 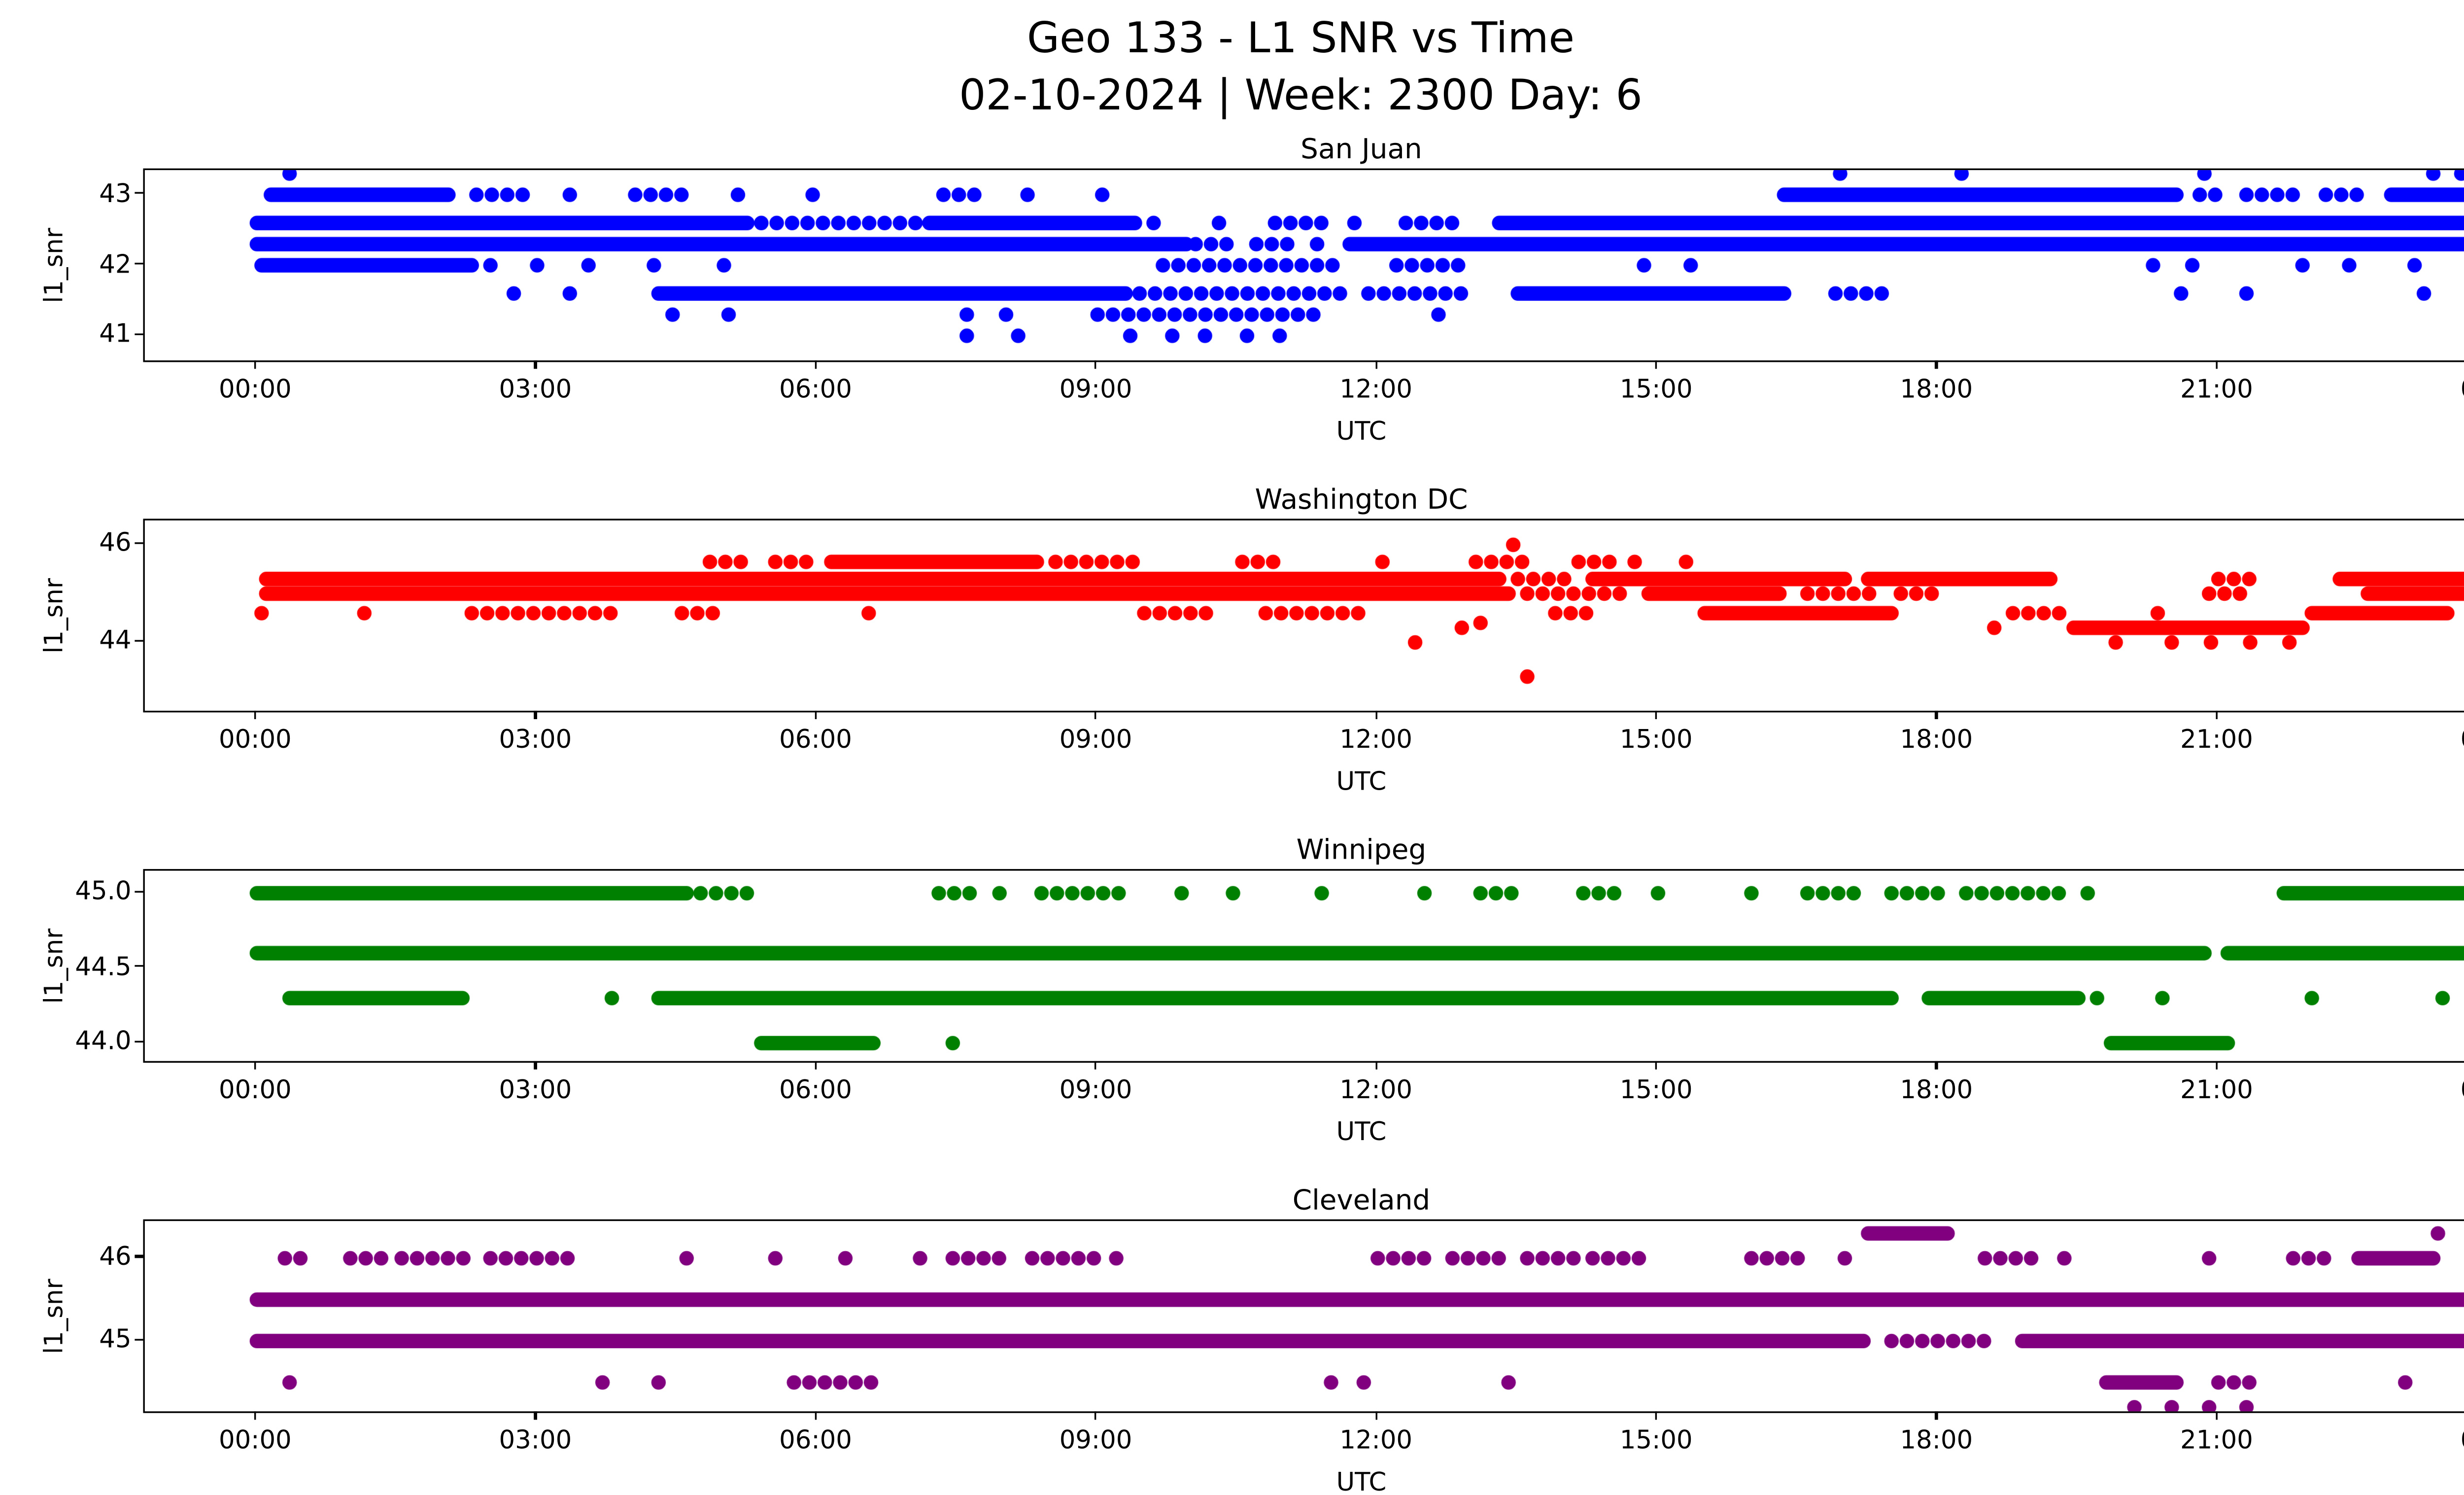 What do you see at coordinates (115, 641) in the screenshot?
I see `y-tick-label: 44` at bounding box center [115, 641].